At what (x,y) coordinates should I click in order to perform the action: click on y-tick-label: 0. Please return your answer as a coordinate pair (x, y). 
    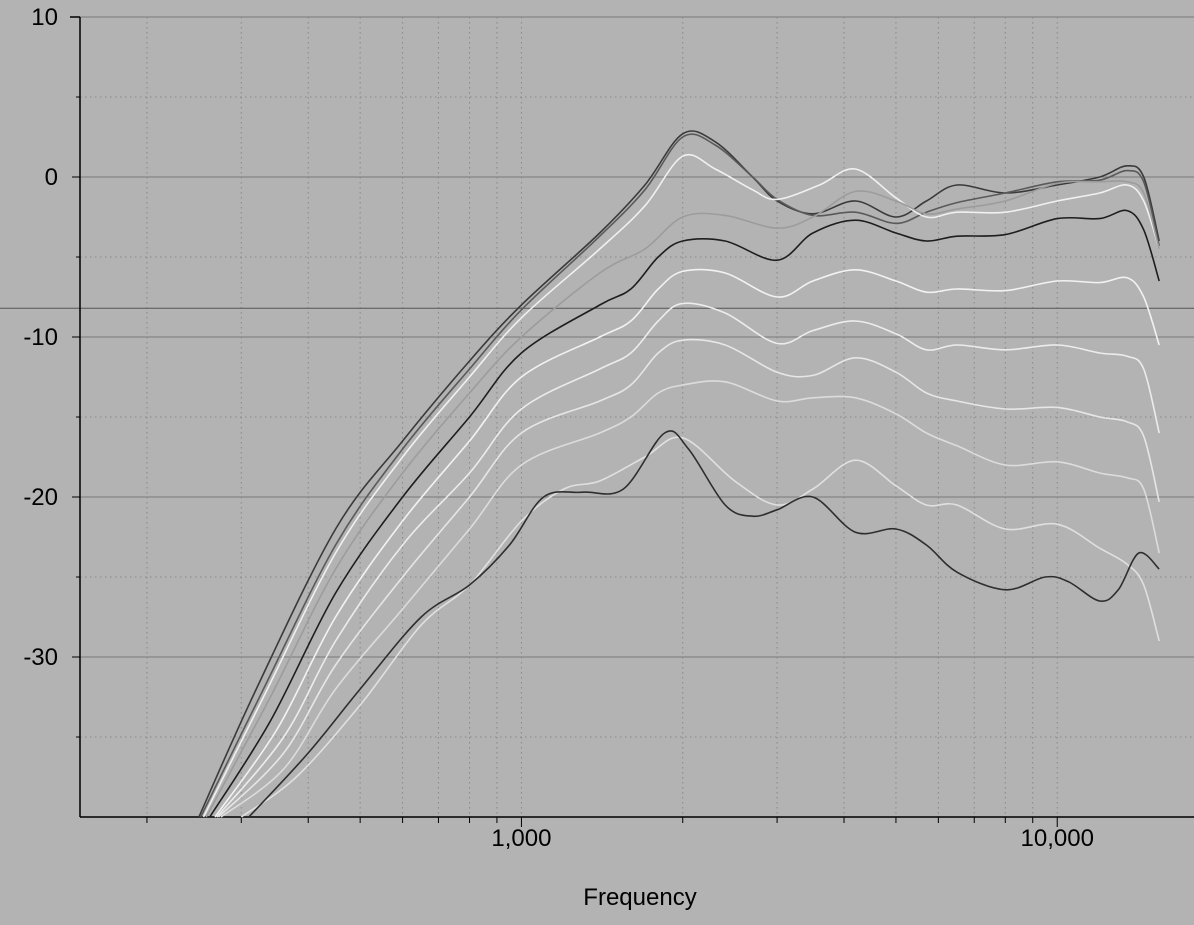
    Looking at the image, I should click on (51, 177).